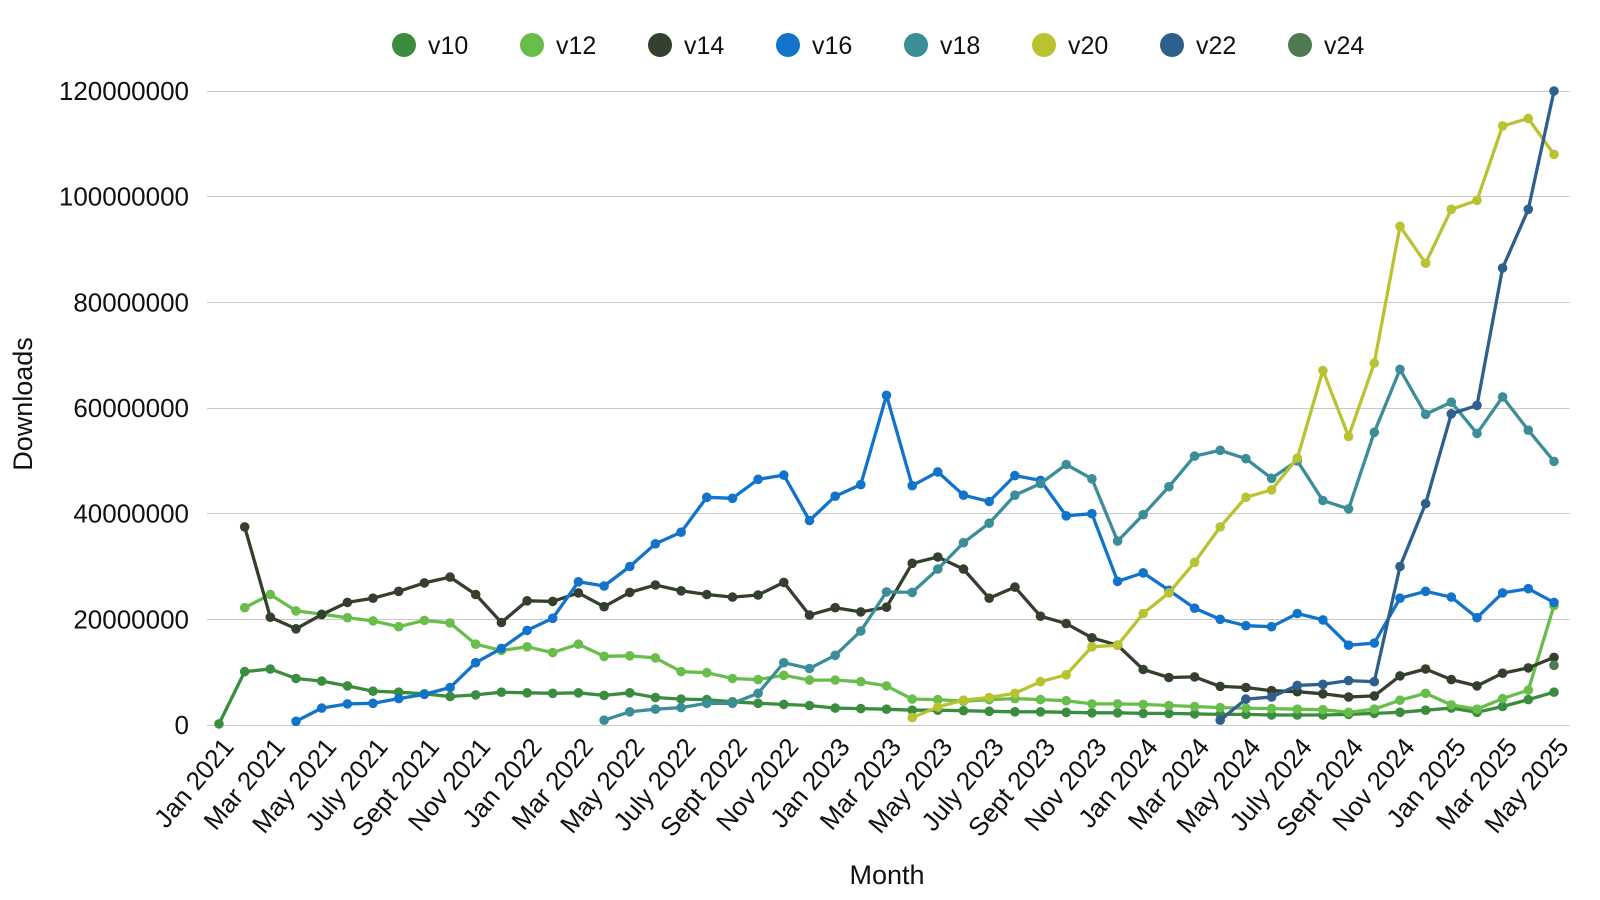  What do you see at coordinates (124, 91) in the screenshot?
I see `svg-text: 120000000` at bounding box center [124, 91].